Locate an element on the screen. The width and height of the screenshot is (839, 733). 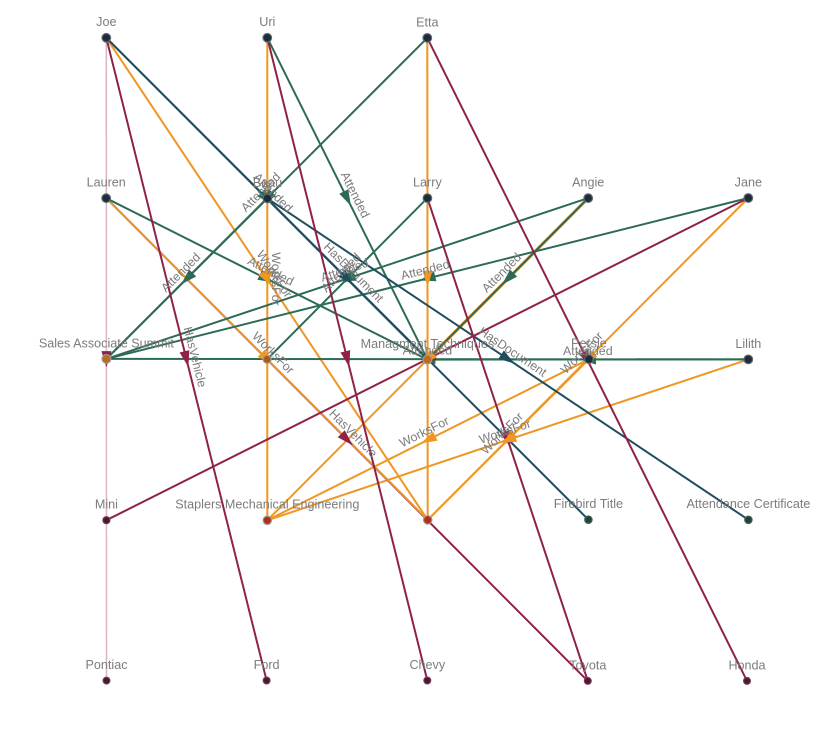
svg-text: Beau is located at coordinates (267, 183).